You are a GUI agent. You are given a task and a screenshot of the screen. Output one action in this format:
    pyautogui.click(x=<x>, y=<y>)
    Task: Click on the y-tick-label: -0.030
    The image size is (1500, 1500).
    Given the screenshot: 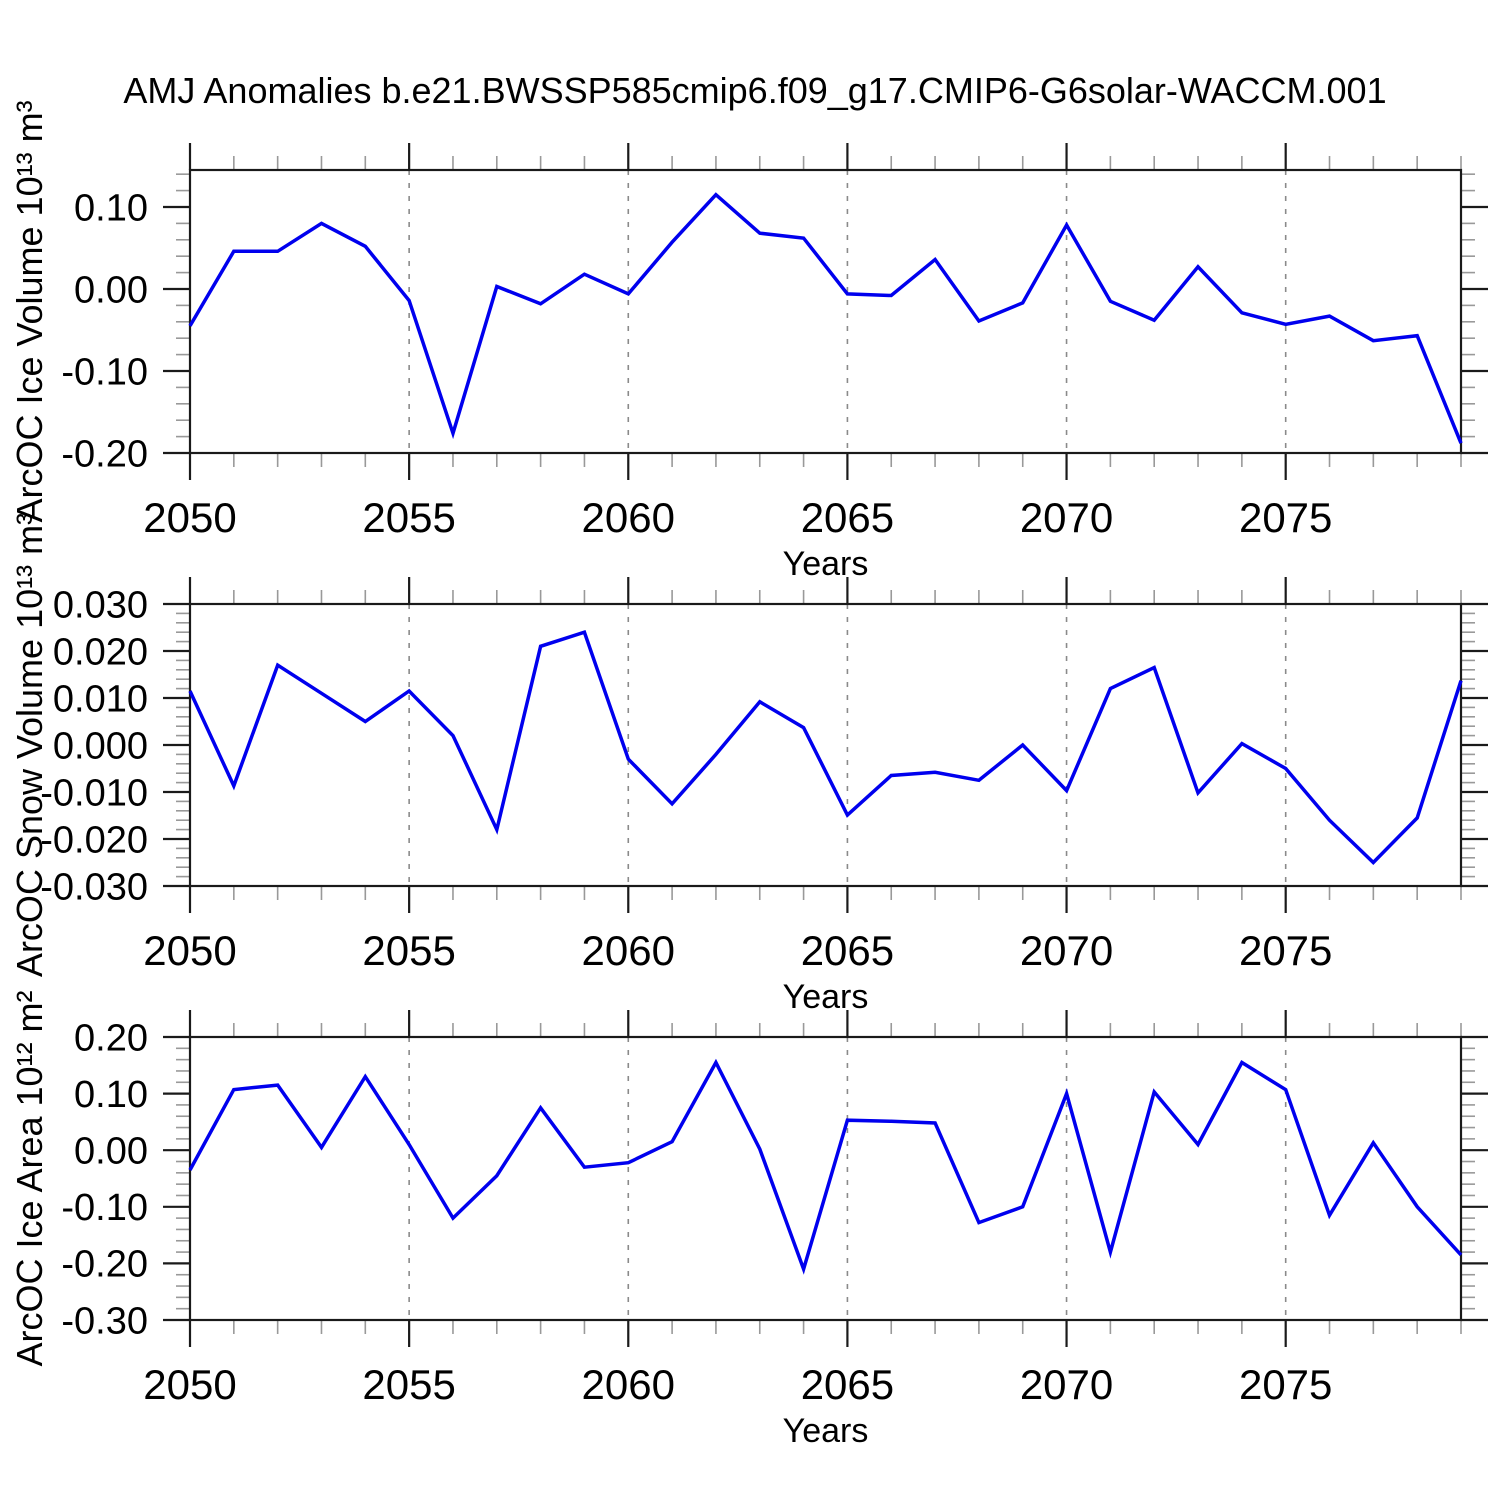 What is the action you would take?
    pyautogui.click(x=94, y=887)
    